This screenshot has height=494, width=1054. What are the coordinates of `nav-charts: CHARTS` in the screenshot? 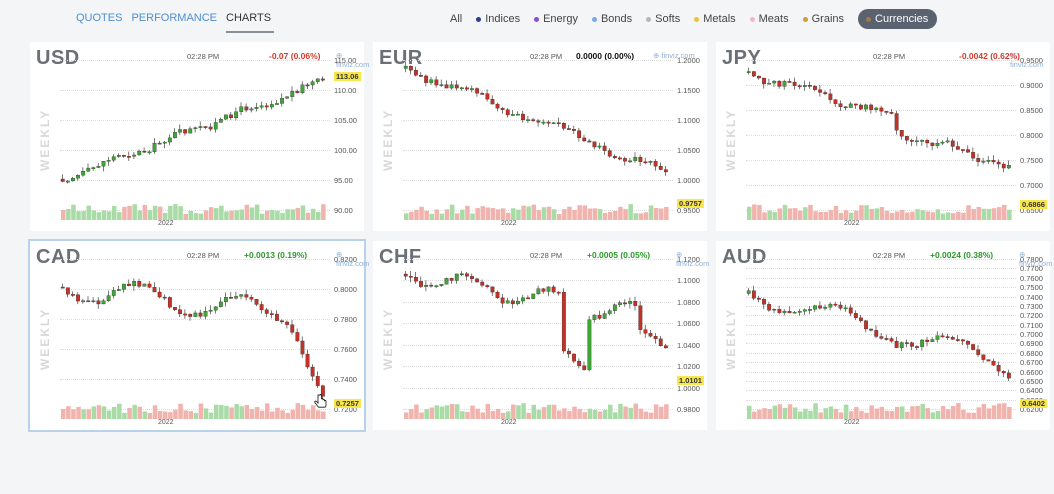 It's located at (249, 18).